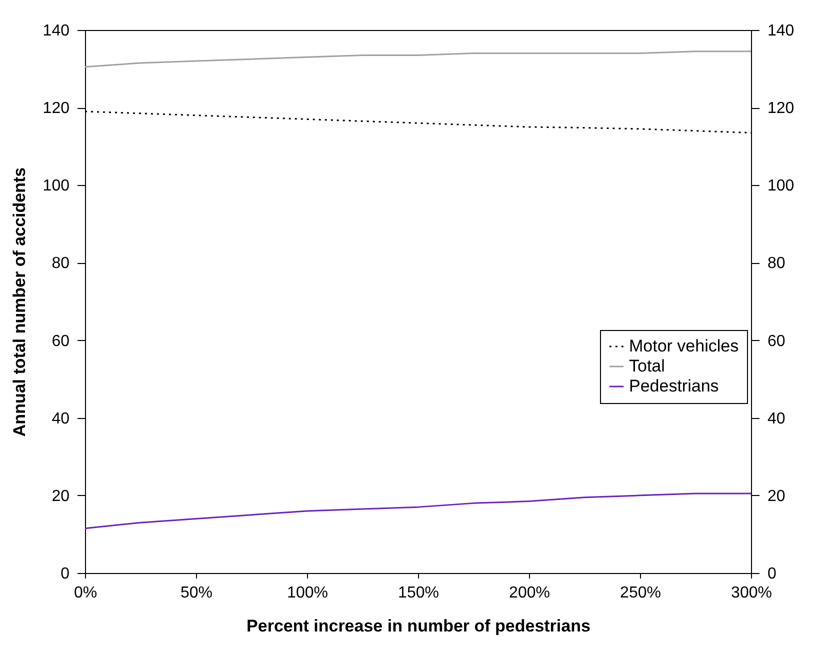  Describe the element at coordinates (65, 574) in the screenshot. I see `y-tick-label: 0` at that location.